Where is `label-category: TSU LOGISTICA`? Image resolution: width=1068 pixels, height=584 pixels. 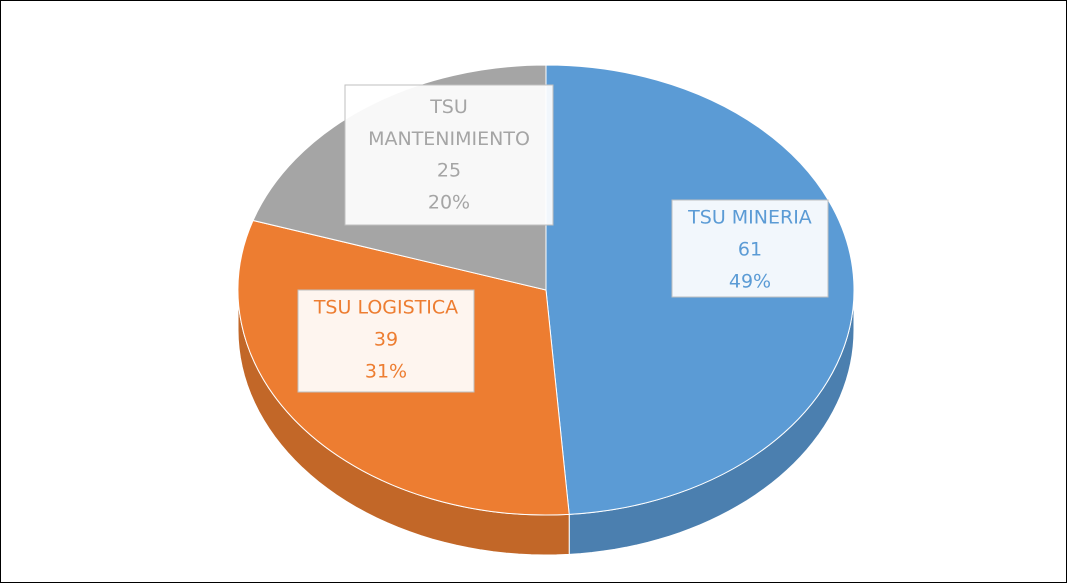 label-category: TSU LOGISTICA is located at coordinates (385, 308).